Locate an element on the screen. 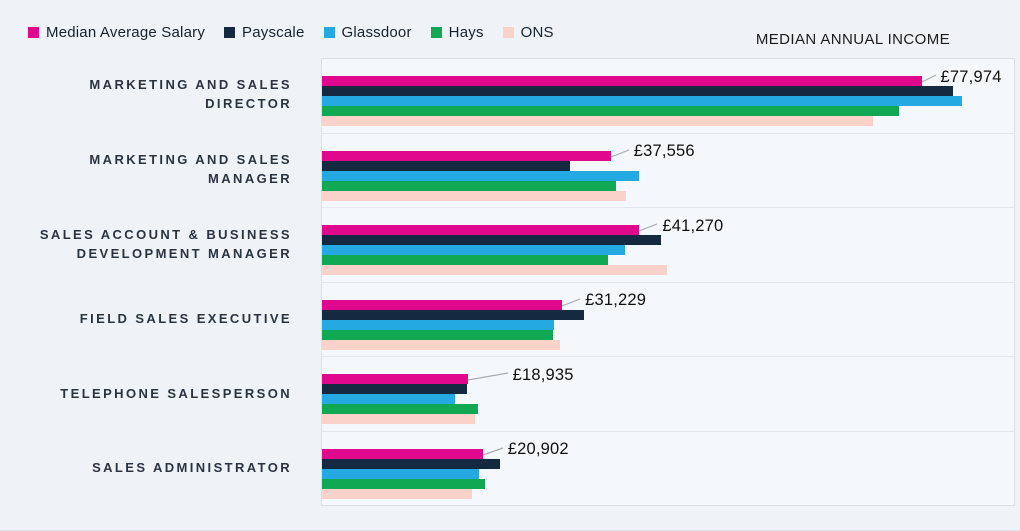 Image resolution: width=1020 pixels, height=531 pixels. legend-swatch-payscale is located at coordinates (230, 32).